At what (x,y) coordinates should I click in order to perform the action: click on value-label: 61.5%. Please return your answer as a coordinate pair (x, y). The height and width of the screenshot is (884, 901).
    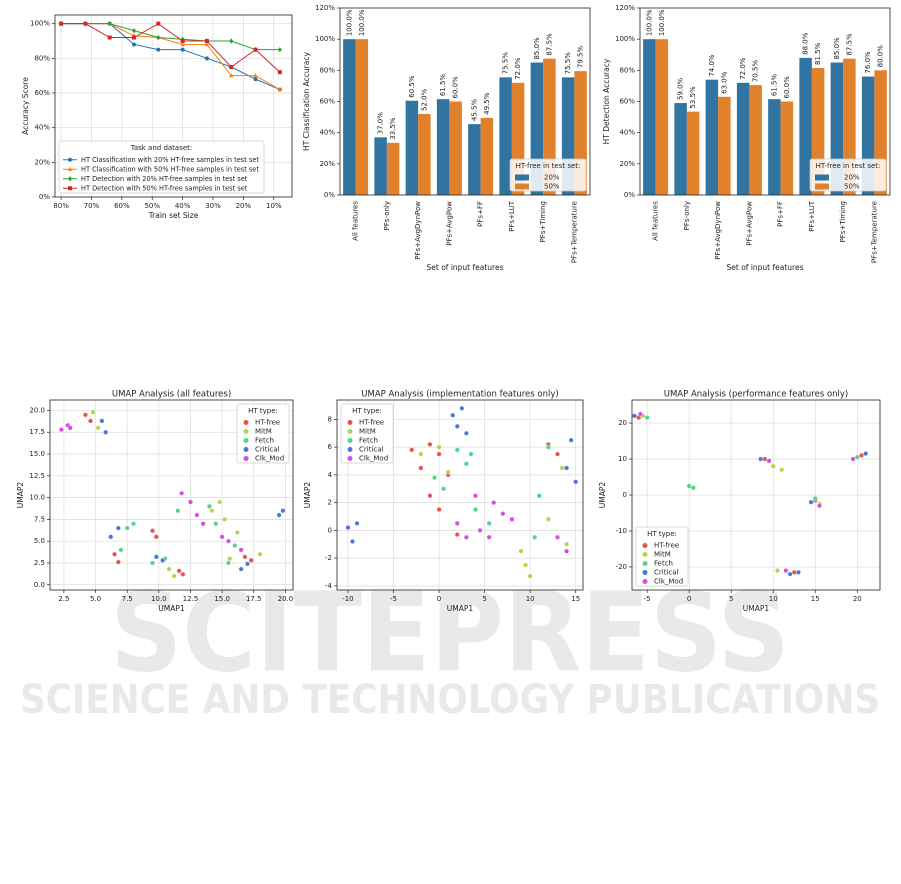
    Looking at the image, I should click on (443, 85).